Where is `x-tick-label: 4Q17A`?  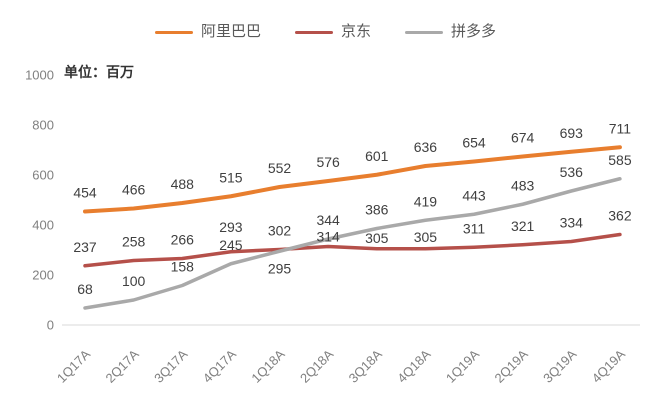
x-tick-label: 4Q17A is located at coordinates (219, 365).